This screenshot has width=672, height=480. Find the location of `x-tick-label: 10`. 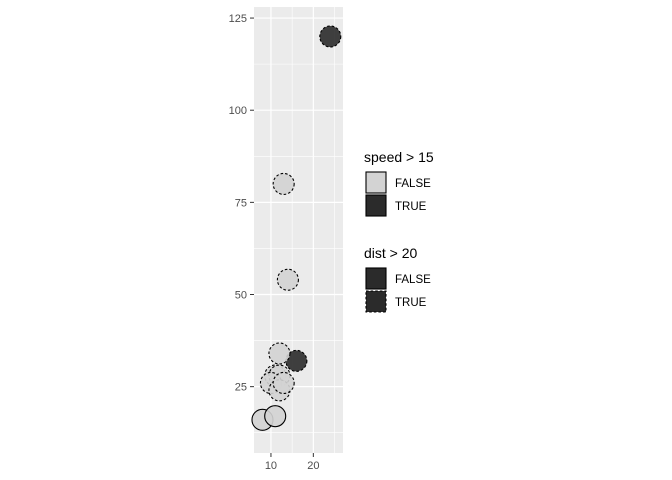

x-tick-label: 10 is located at coordinates (271, 466).